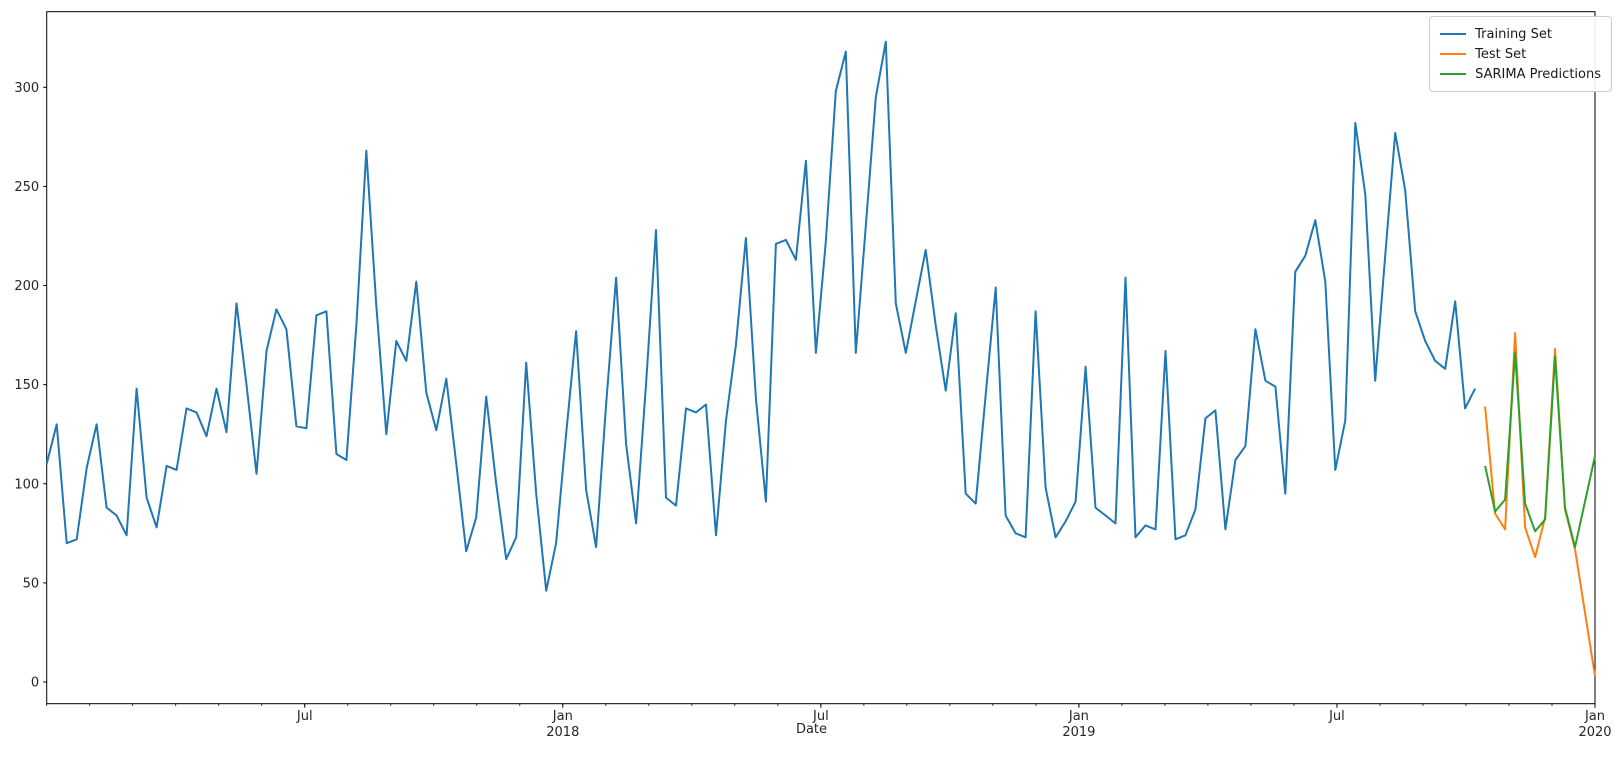  What do you see at coordinates (1538, 74) in the screenshot?
I see `legend-label: SARIMA Predictions` at bounding box center [1538, 74].